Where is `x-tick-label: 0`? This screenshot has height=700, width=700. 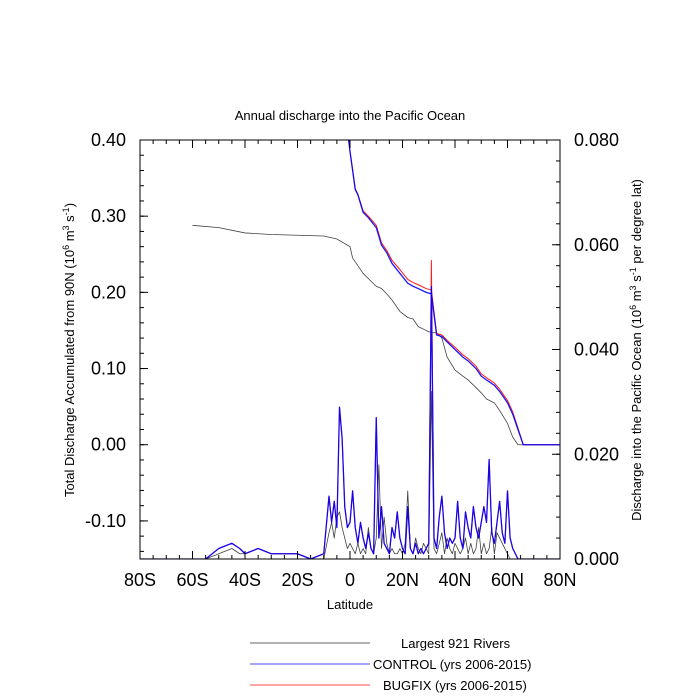
x-tick-label: 0 is located at coordinates (350, 580).